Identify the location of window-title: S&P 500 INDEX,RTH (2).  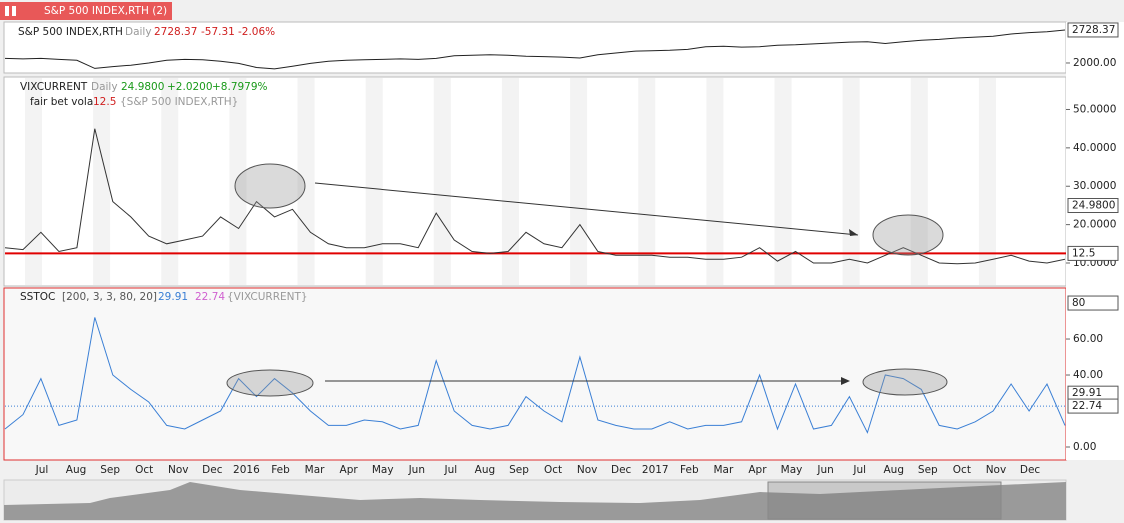
(105, 11).